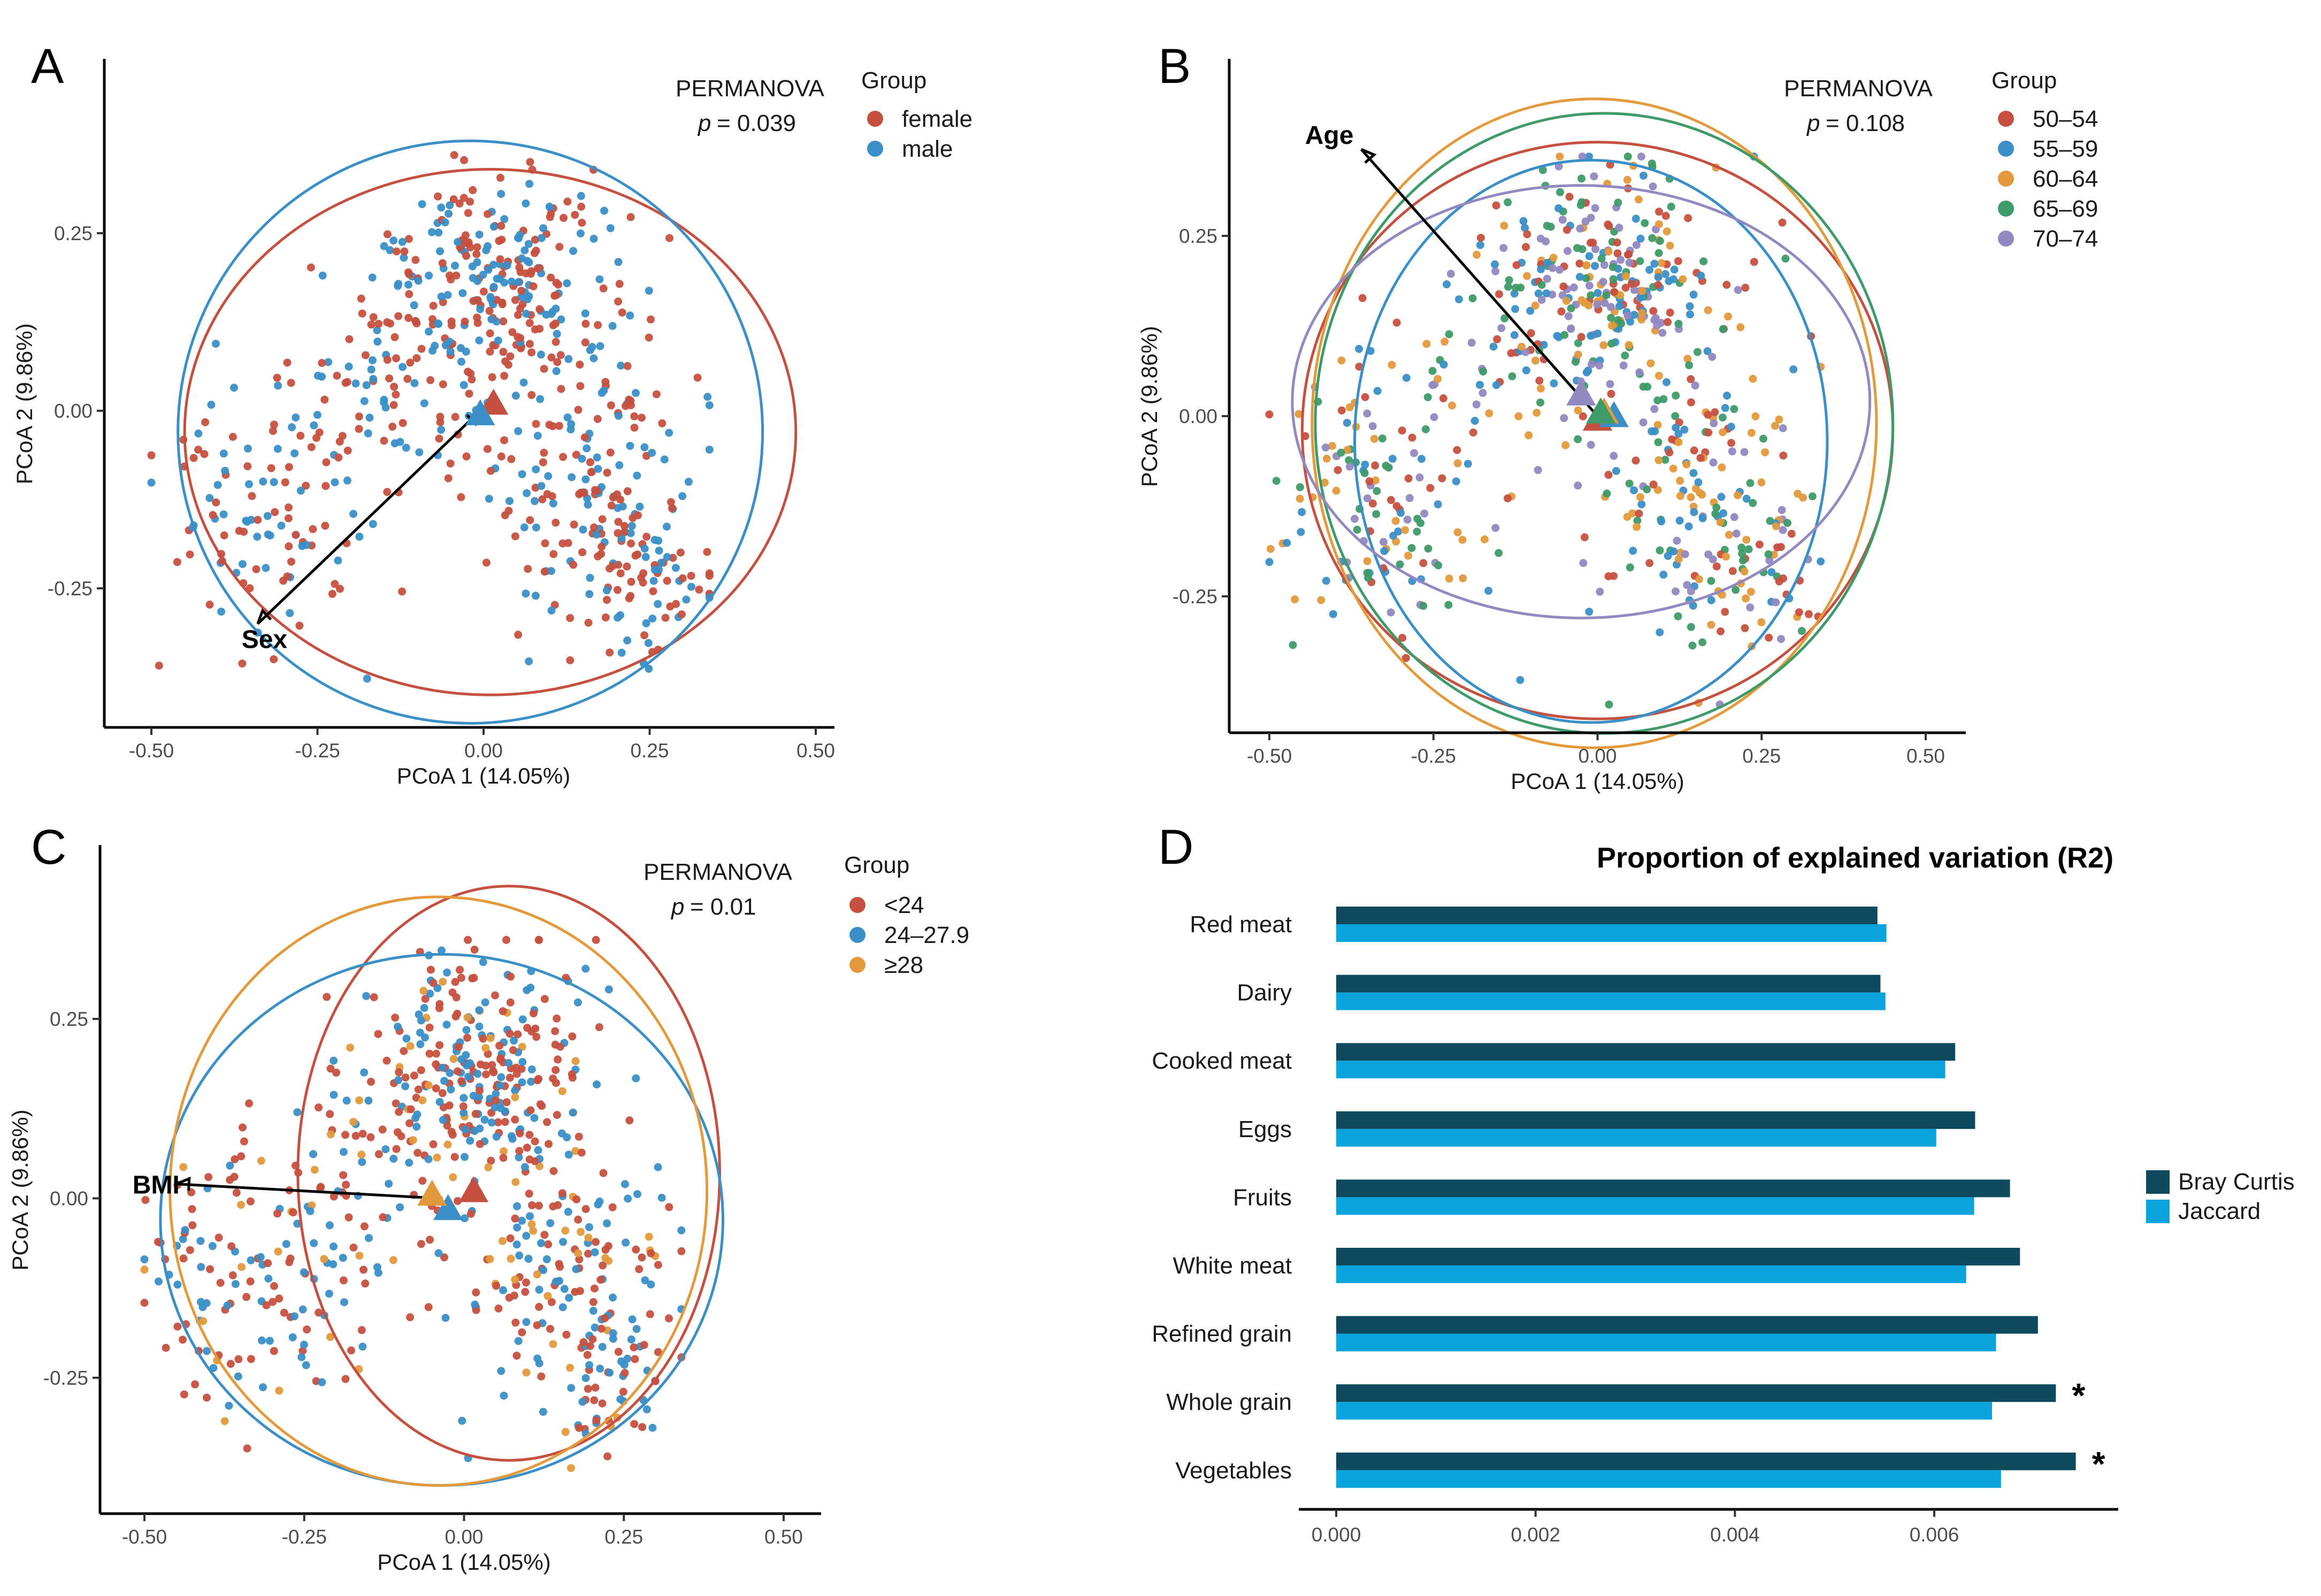 This screenshot has width=2321, height=1596. I want to click on x-tick-label: 0.25, so click(623, 1537).